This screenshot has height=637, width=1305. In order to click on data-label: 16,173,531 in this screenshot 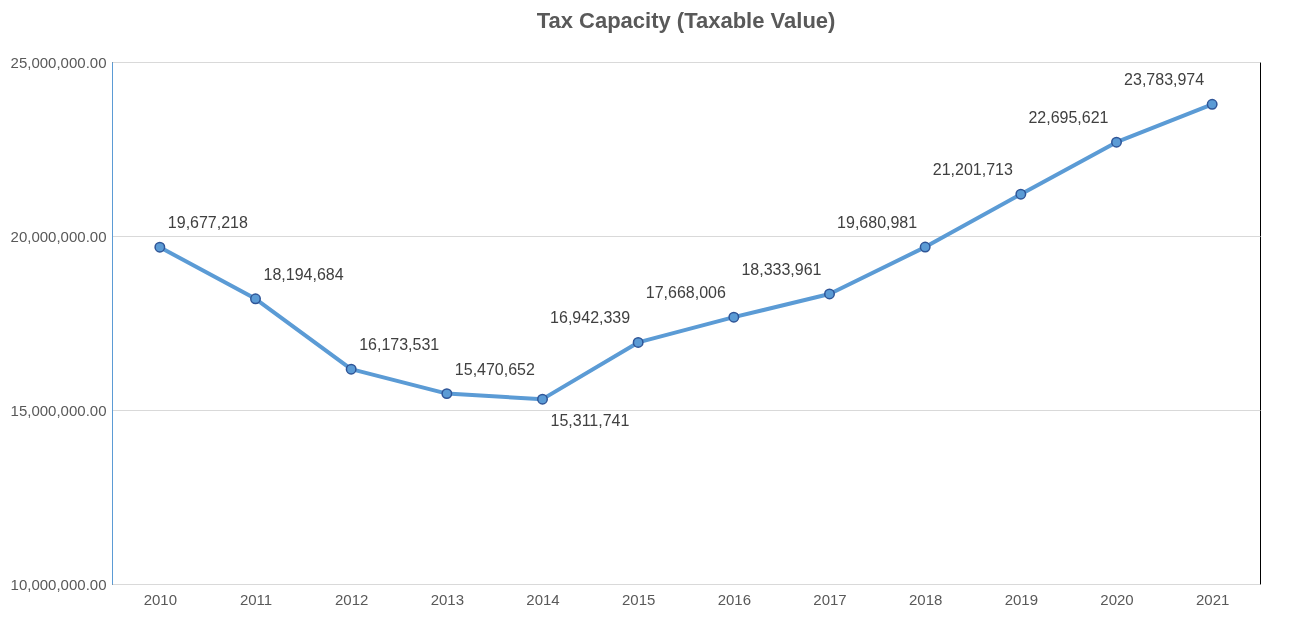, I will do `click(399, 345)`.